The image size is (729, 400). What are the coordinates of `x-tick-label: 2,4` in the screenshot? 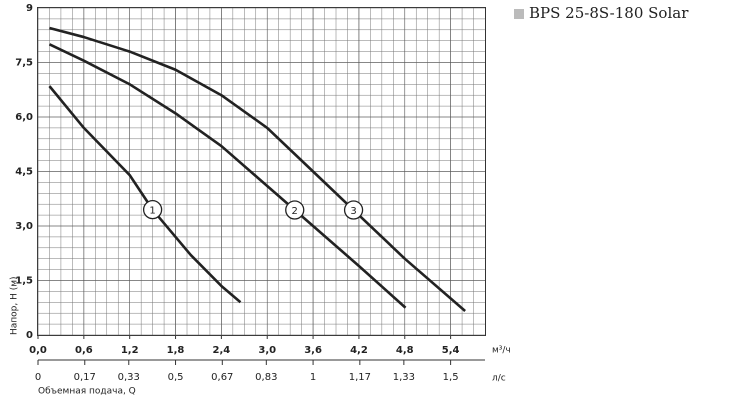 It's located at (222, 350).